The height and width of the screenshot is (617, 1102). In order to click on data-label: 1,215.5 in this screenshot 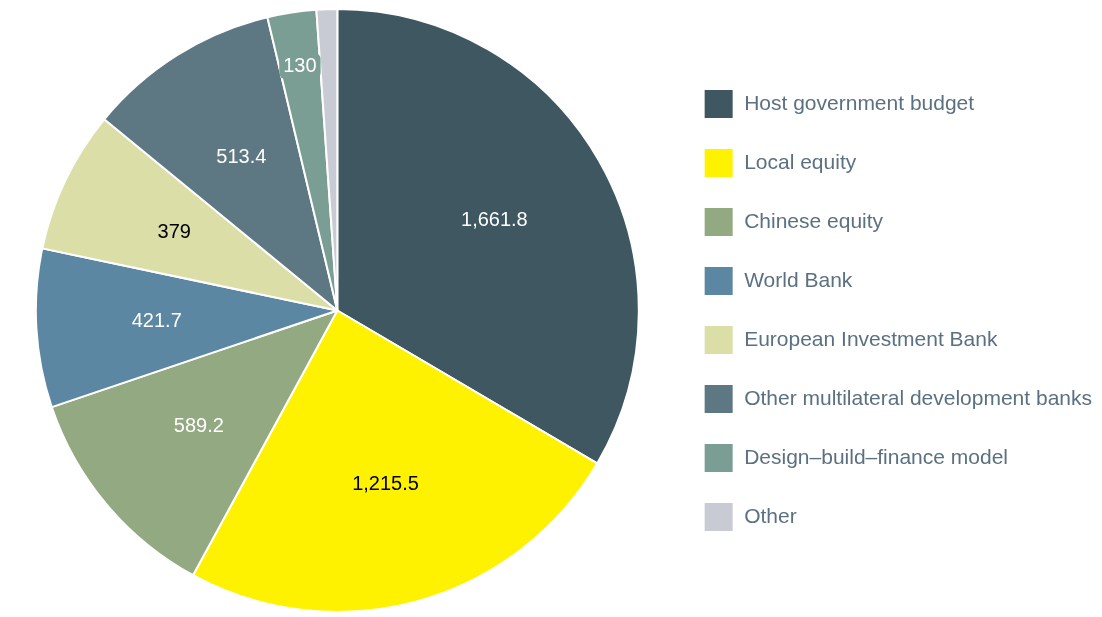, I will do `click(385, 483)`.